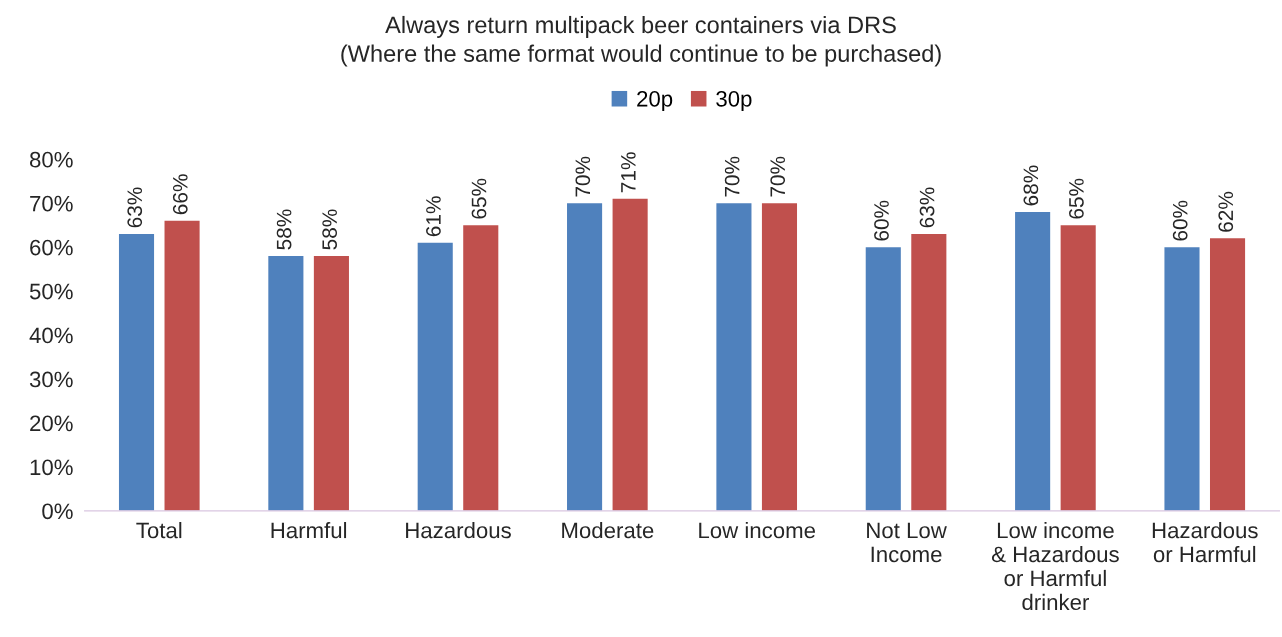  I want to click on y-tick-label: 50%, so click(51, 291).